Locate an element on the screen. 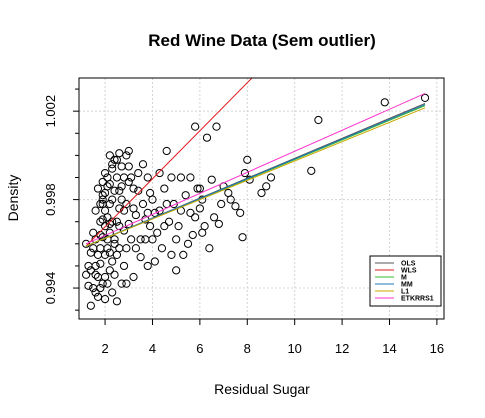  legend-label: M is located at coordinates (404, 278).